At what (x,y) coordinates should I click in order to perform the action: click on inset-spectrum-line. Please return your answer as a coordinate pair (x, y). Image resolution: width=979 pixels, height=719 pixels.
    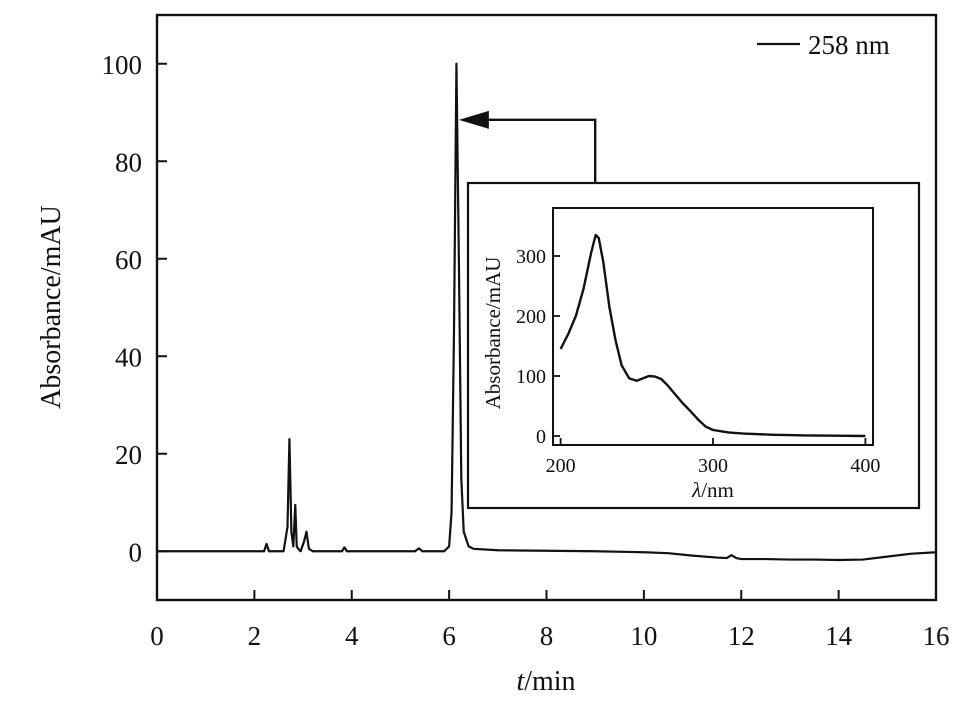
    Looking at the image, I should click on (712, 335).